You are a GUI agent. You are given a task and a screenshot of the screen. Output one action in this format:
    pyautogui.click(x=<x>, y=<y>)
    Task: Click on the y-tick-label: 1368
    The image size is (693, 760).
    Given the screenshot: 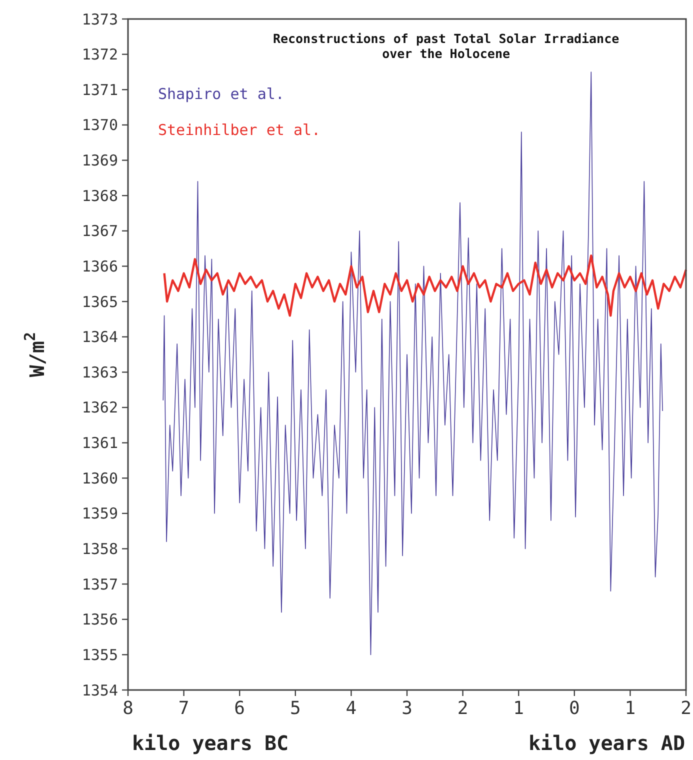 What is the action you would take?
    pyautogui.click(x=100, y=195)
    